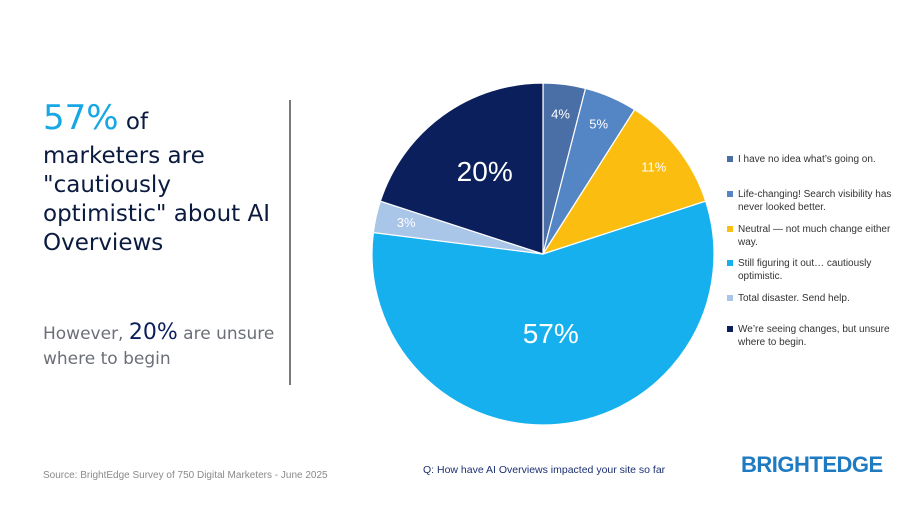 This screenshot has width=903, height=507. Describe the element at coordinates (560, 113) in the screenshot. I see `pie-data-label: 4%` at that location.